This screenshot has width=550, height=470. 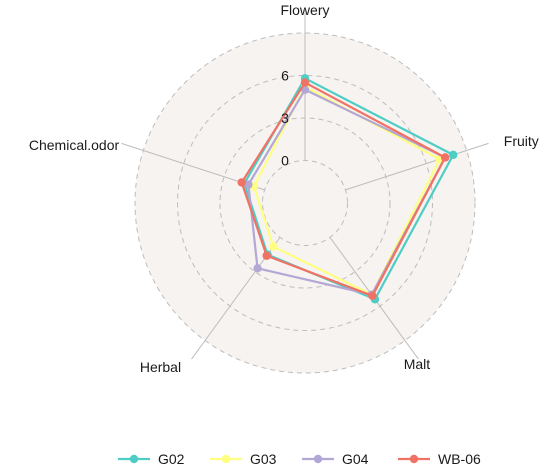 What do you see at coordinates (266, 255) in the screenshot?
I see `point-wb-06-herbal` at bounding box center [266, 255].